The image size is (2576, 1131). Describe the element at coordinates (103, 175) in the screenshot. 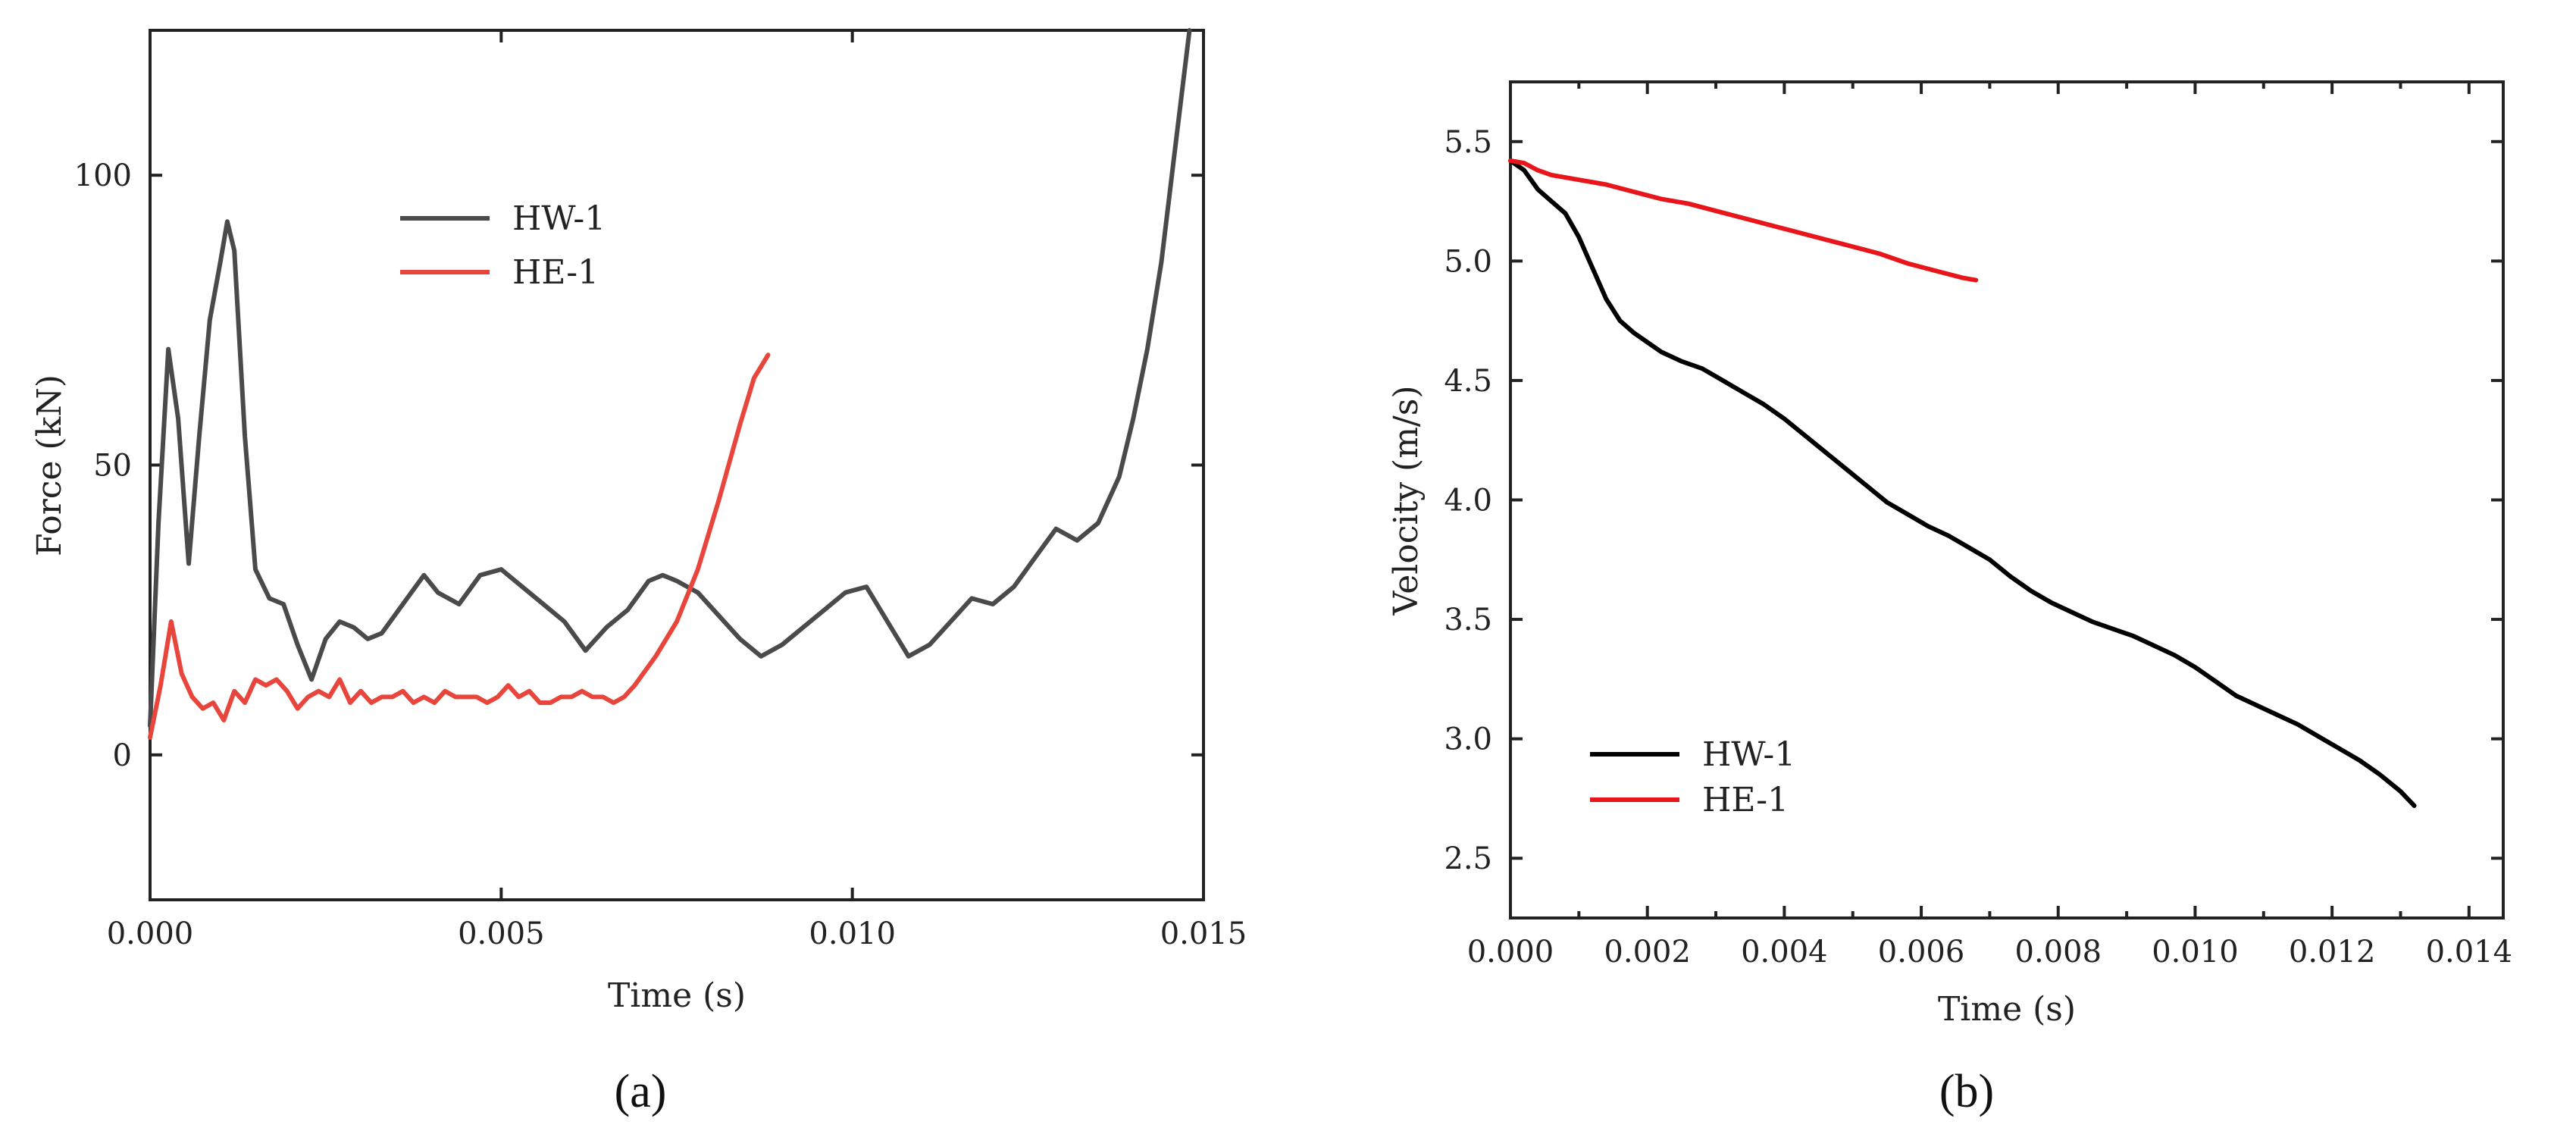

I see `panel-a-y-tick-label: 100` at that location.